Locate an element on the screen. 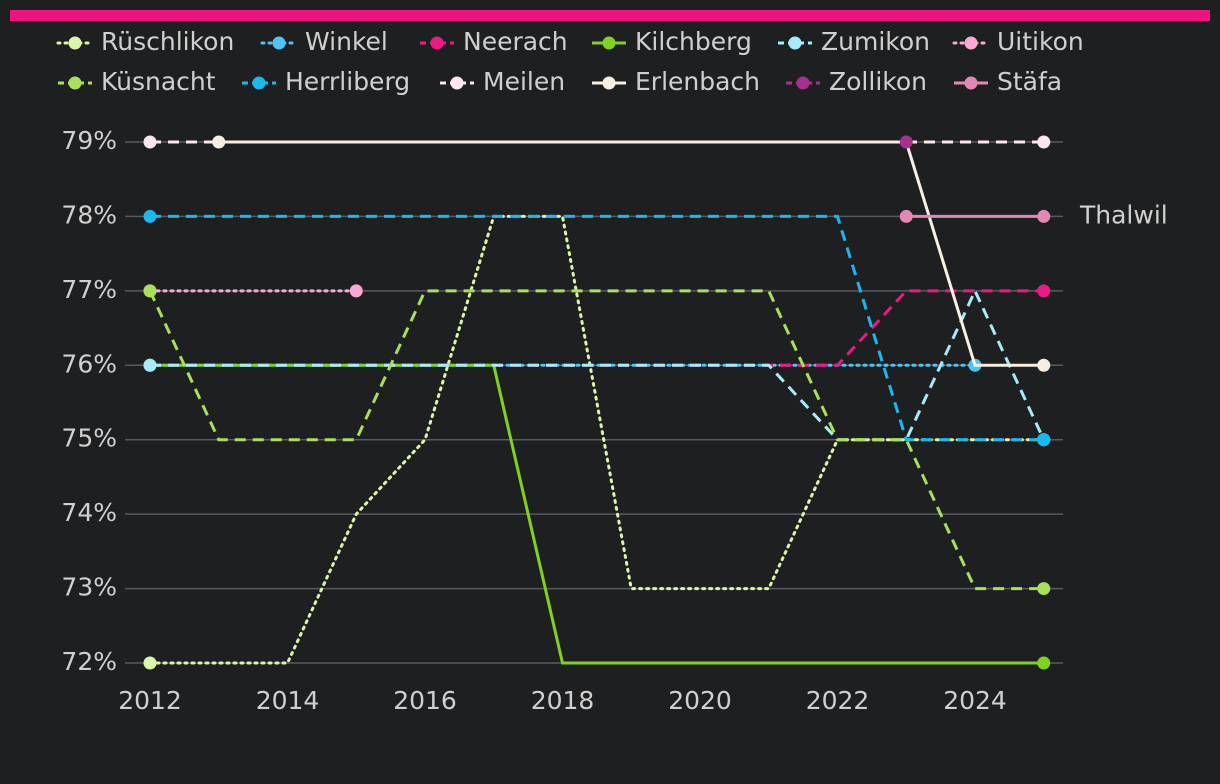 The image size is (1220, 784). legend-label: Winkel is located at coordinates (346, 41).